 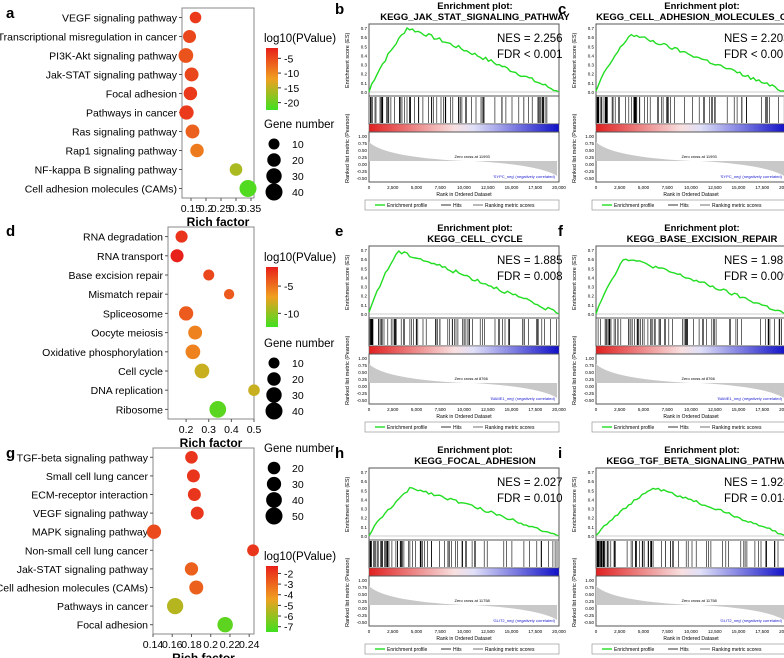 I want to click on plot-frame, so click(x=211, y=323).